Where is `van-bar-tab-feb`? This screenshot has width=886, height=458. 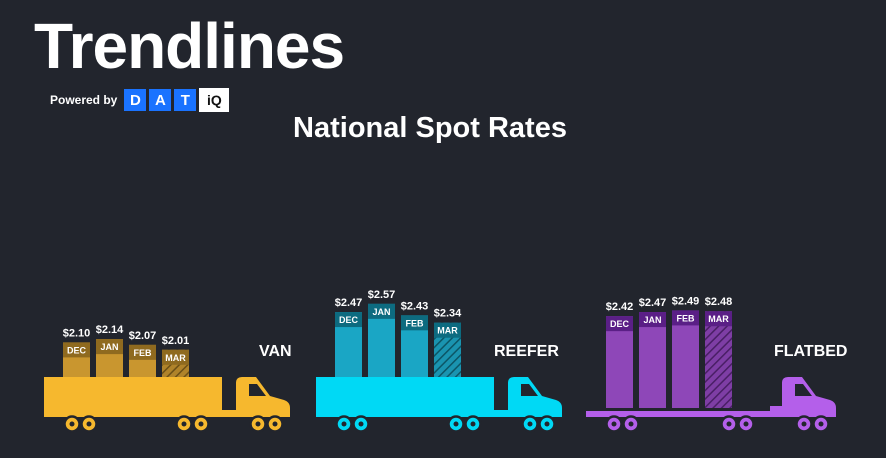
van-bar-tab-feb is located at coordinates (142, 352).